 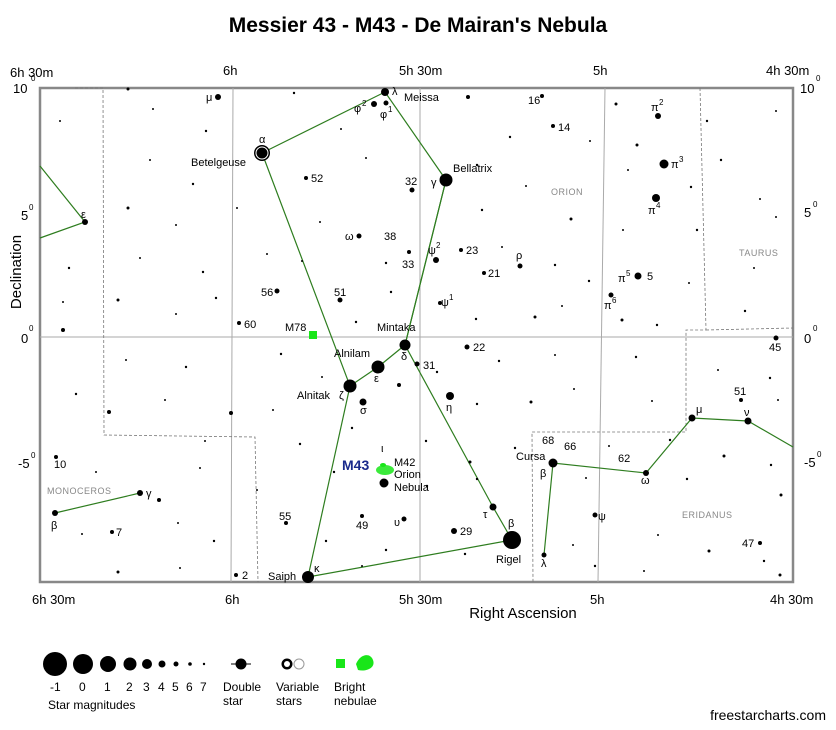 What do you see at coordinates (363, 411) in the screenshot?
I see `label-sigma: σ` at bounding box center [363, 411].